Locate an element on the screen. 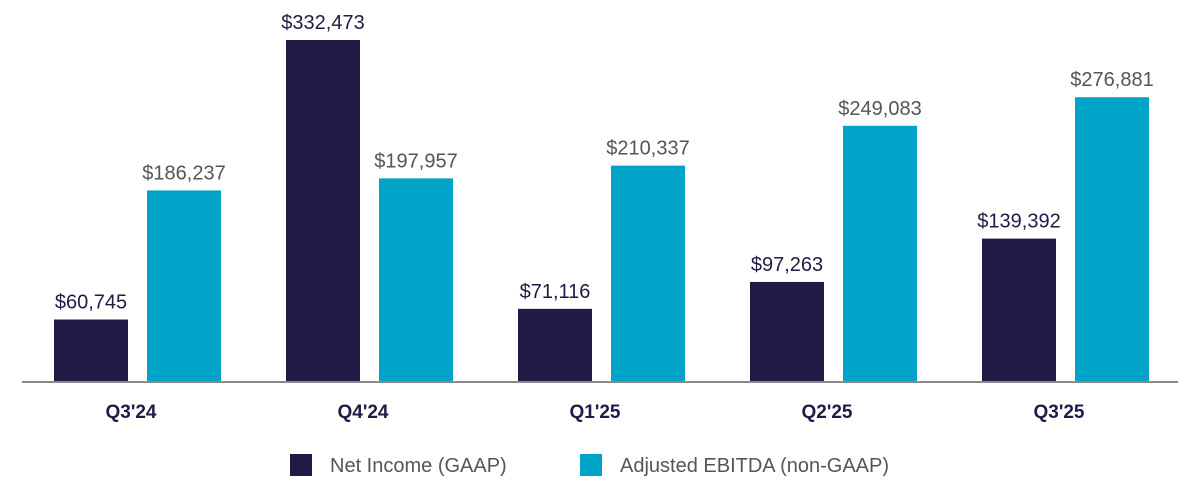 The width and height of the screenshot is (1200, 500). legend-swatch-adjusted-ebitda is located at coordinates (591, 465).